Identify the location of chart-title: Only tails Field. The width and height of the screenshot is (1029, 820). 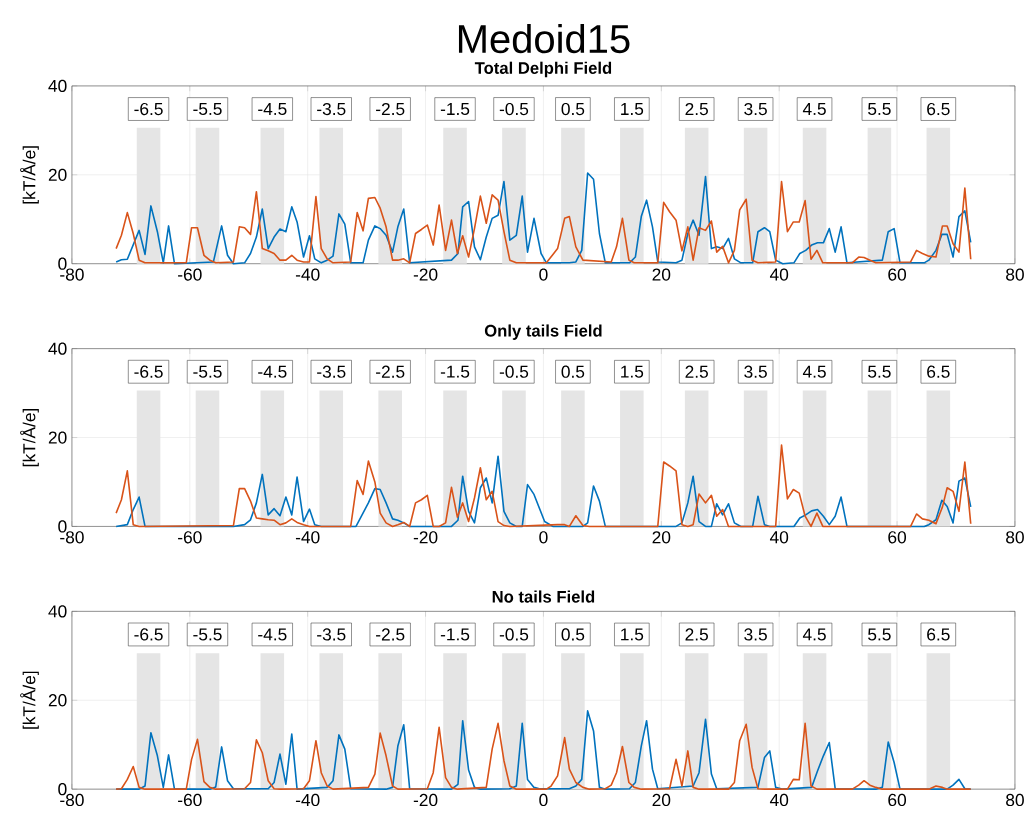
(543, 332).